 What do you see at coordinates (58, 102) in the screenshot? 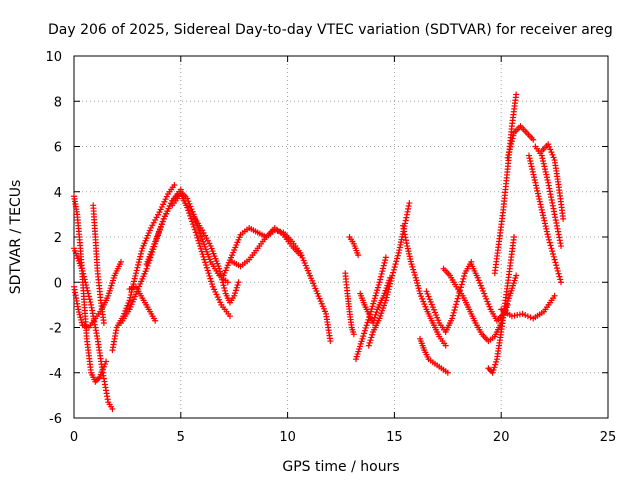
I see `y-tick-label: 8` at bounding box center [58, 102].